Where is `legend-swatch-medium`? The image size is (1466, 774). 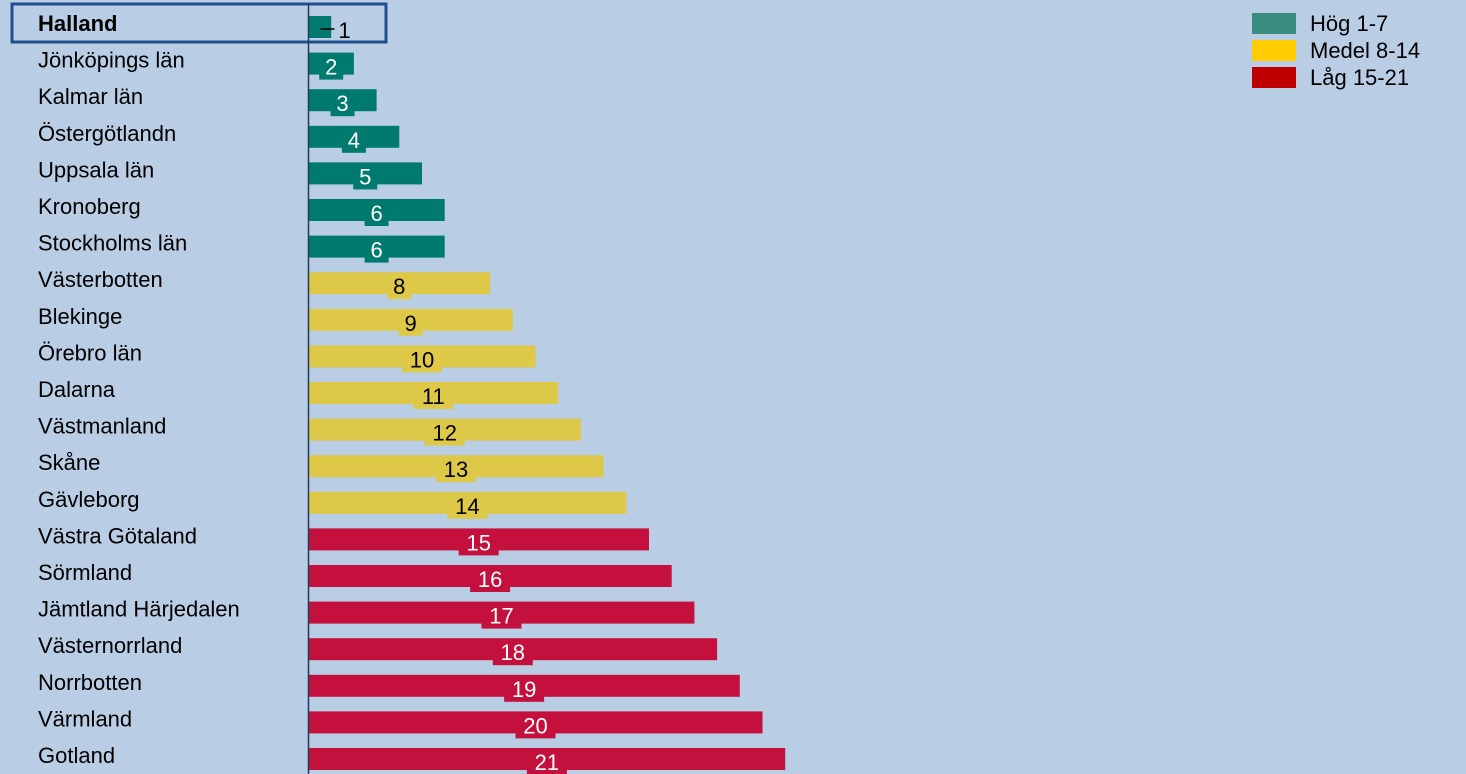 legend-swatch-medium is located at coordinates (1274, 50).